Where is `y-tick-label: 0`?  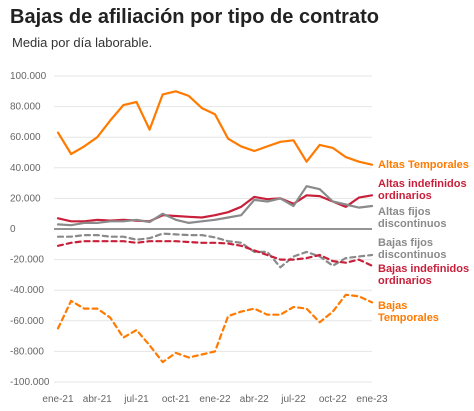
y-tick-label: 0 is located at coordinates (13, 229).